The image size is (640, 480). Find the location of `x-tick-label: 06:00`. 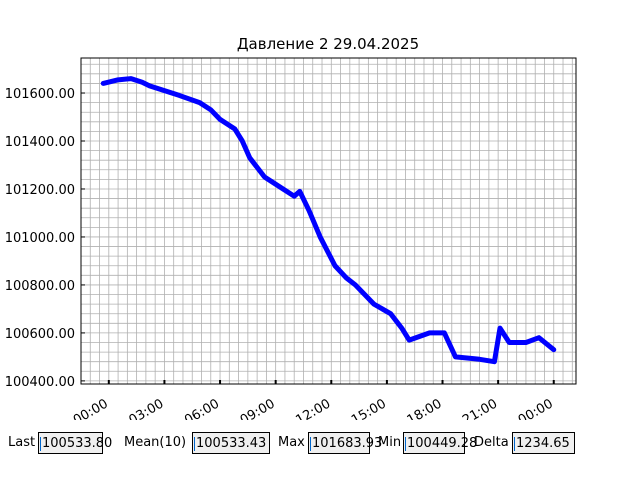

x-tick-label: 06:00 is located at coordinates (202, 408).